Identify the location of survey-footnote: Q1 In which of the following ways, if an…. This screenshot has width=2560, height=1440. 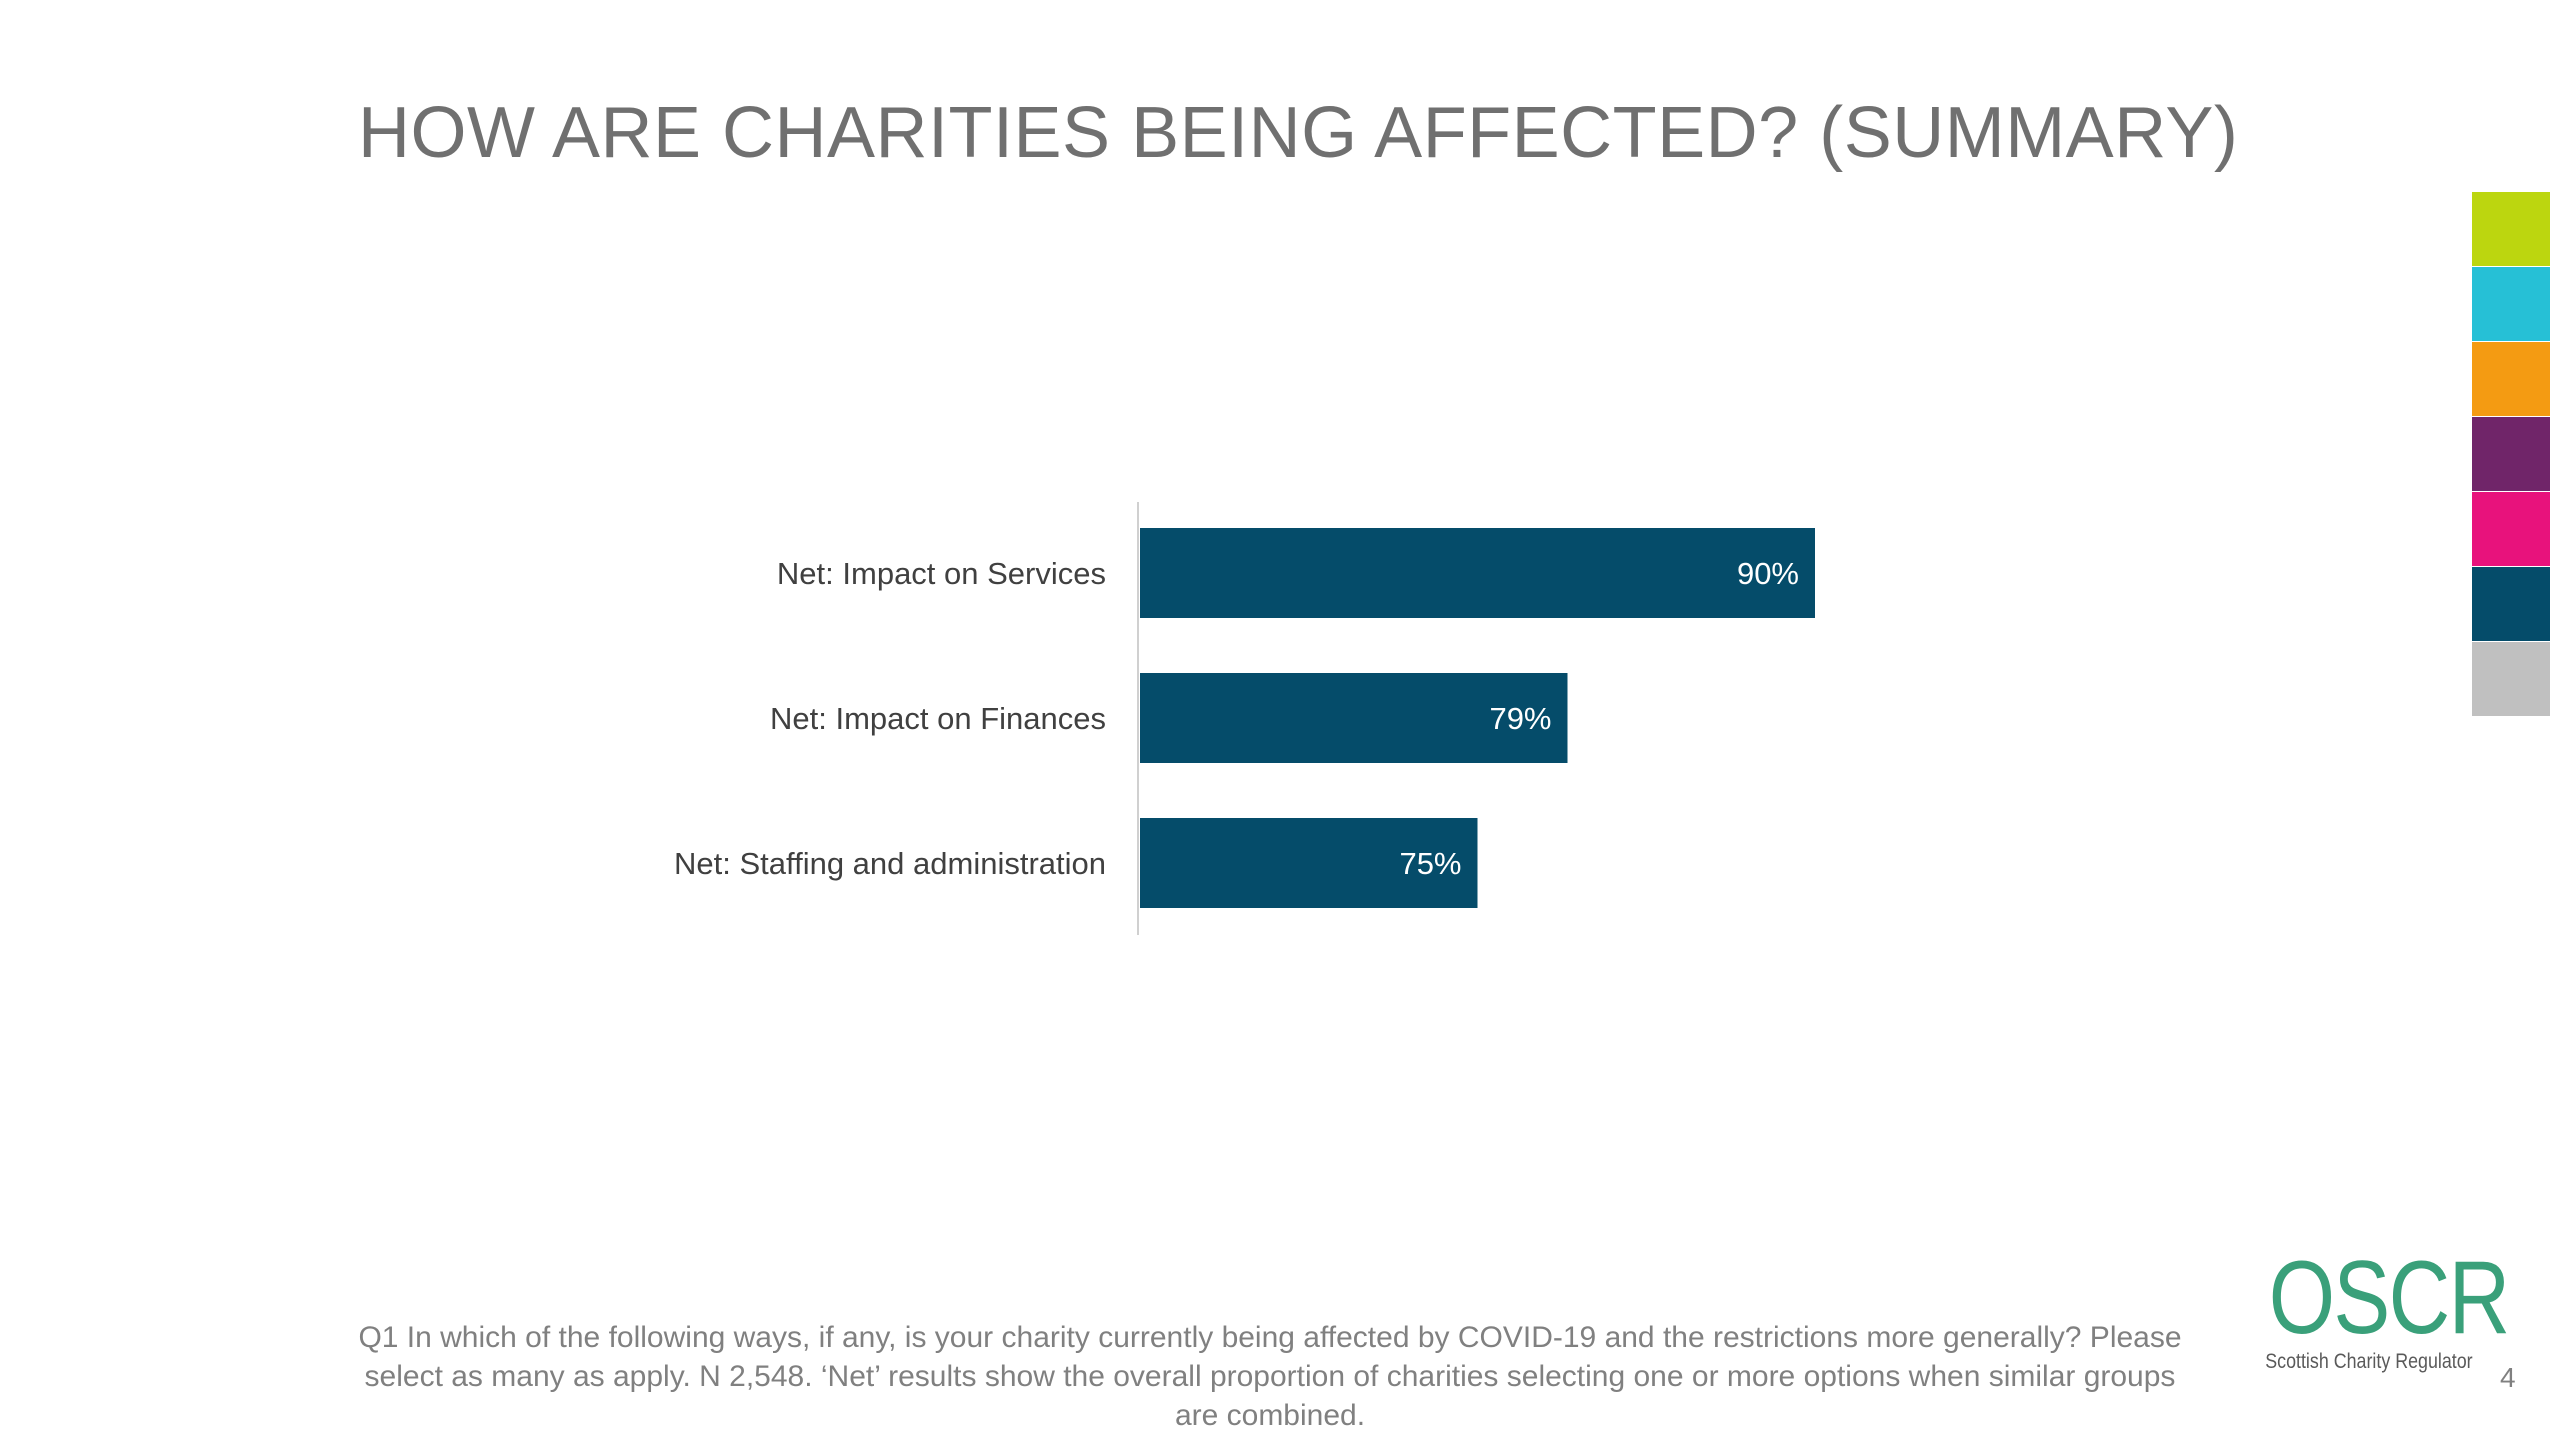
(1270, 1376).